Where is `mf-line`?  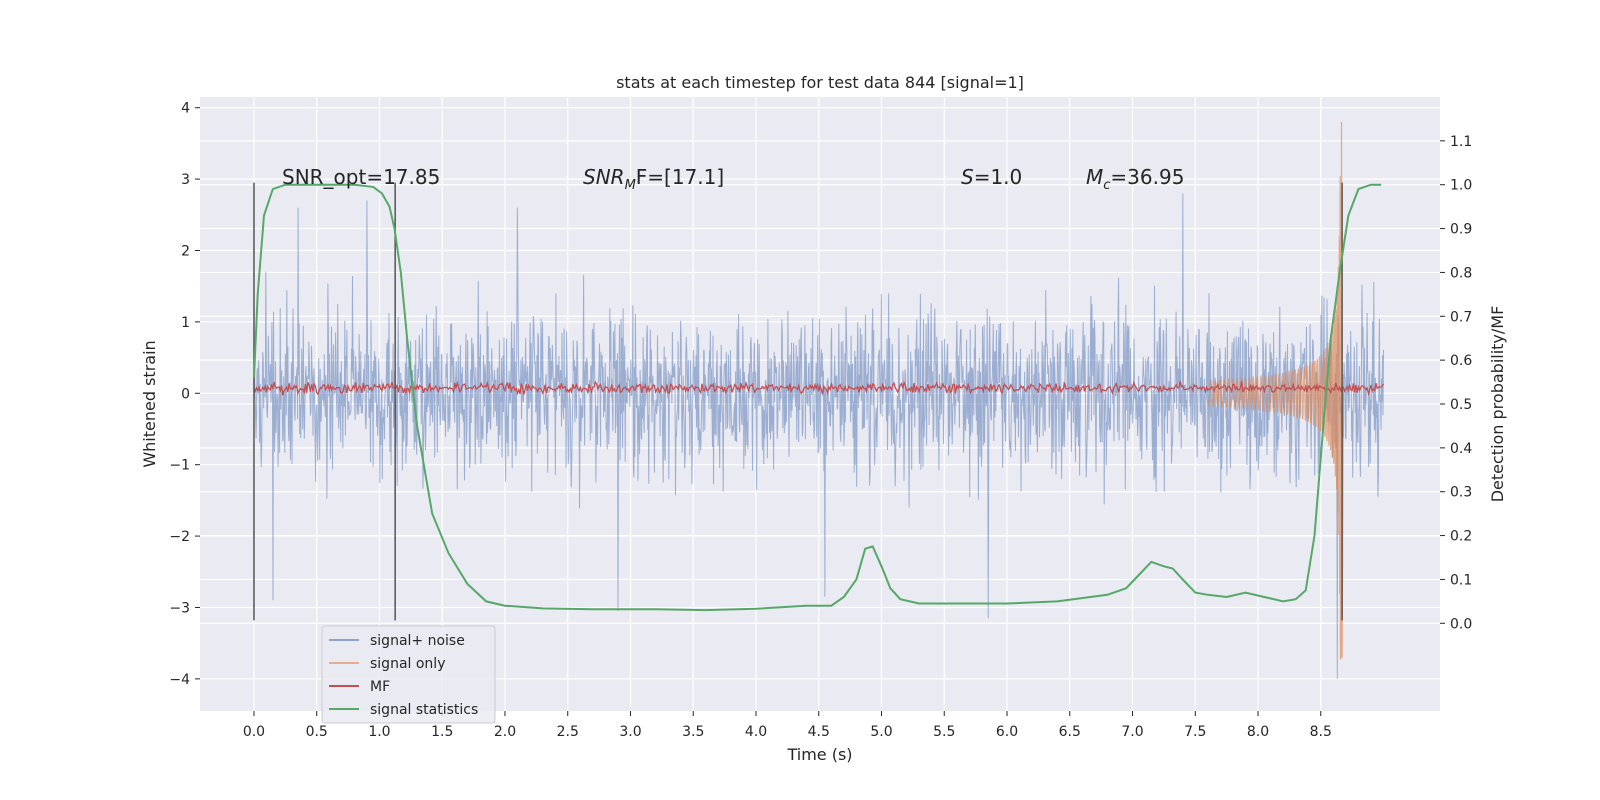
mf-line is located at coordinates (819, 388).